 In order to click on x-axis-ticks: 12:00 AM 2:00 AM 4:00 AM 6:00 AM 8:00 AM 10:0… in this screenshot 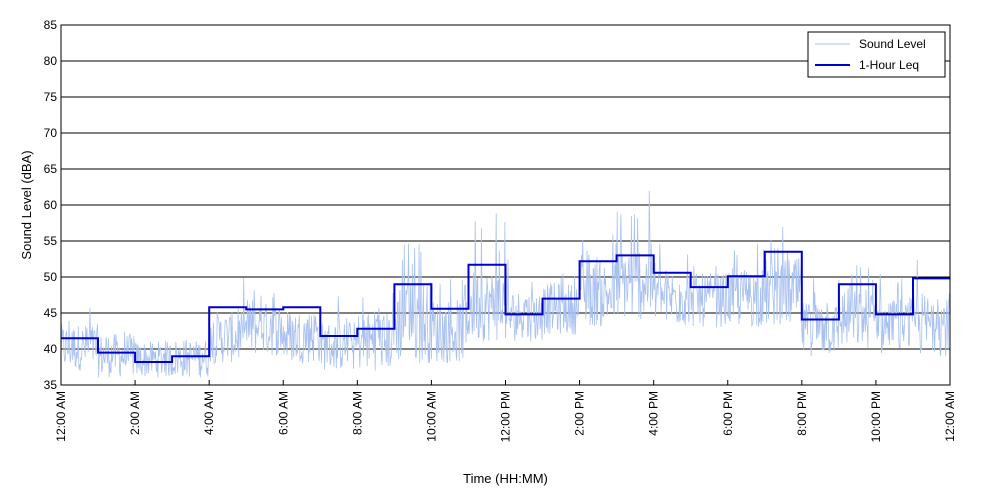, I will do `click(505, 411)`.